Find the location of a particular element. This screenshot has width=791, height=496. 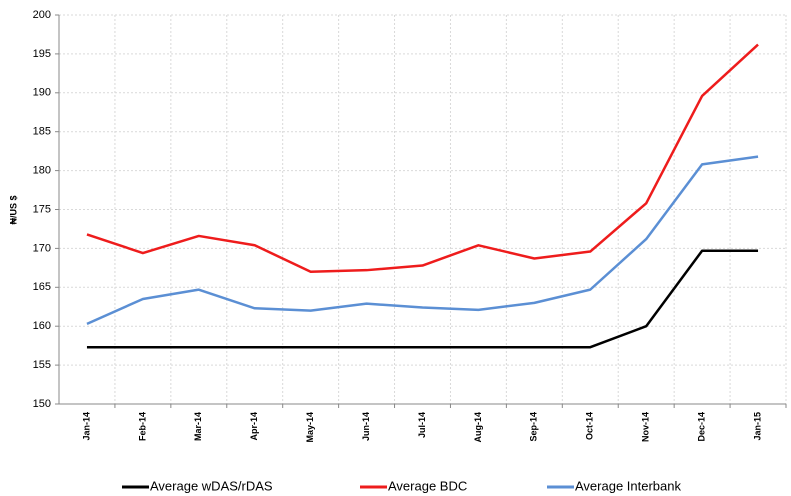

x-tick-label: Jun-14 is located at coordinates (366, 426).